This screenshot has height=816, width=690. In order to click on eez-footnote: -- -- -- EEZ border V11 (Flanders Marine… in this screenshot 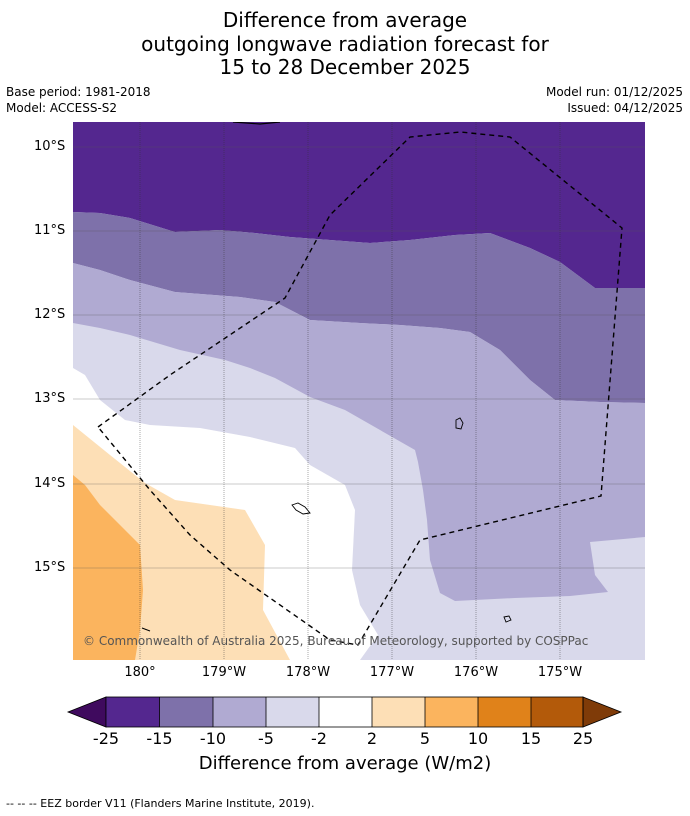, I will do `click(160, 803)`.